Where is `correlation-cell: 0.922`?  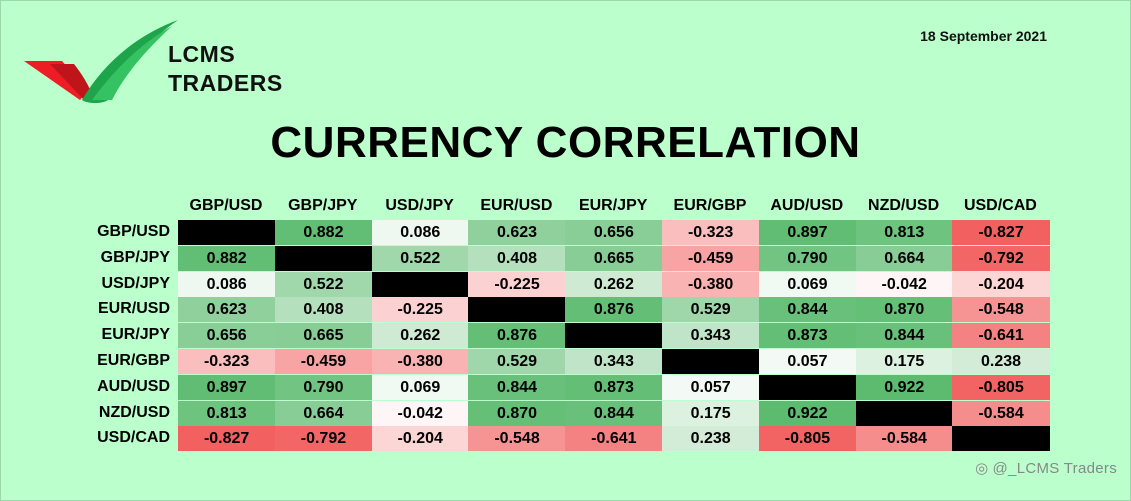
correlation-cell: 0.922 is located at coordinates (904, 387).